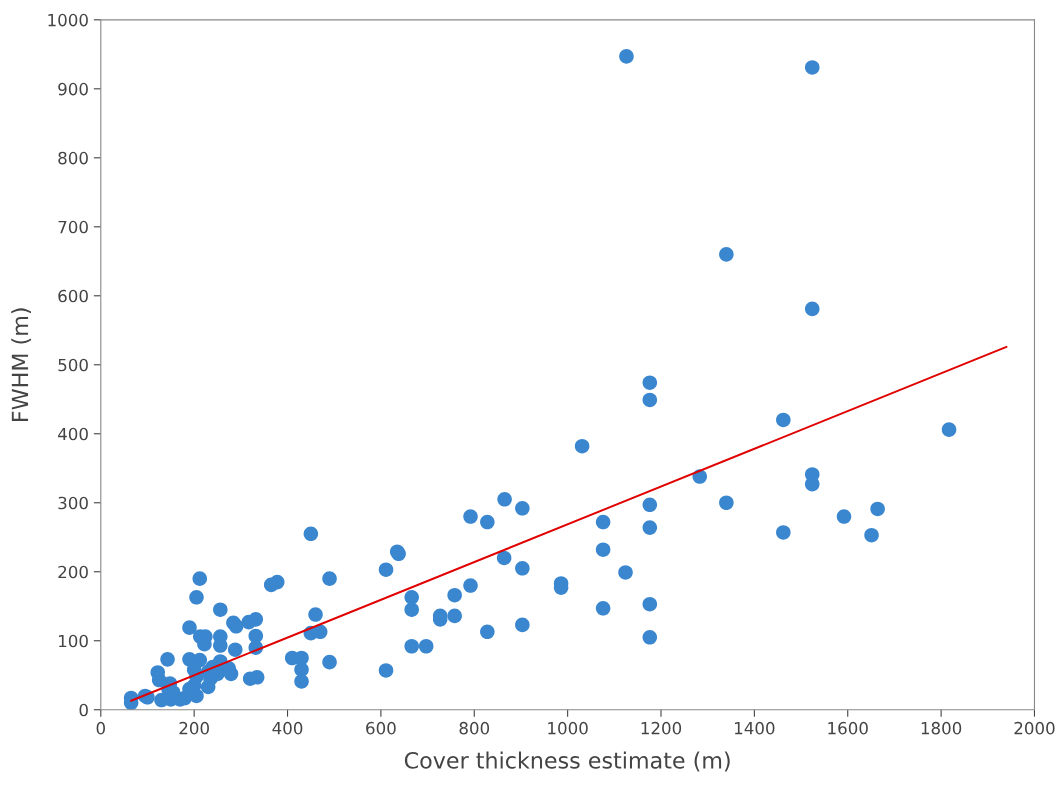 The image size is (1061, 793). Describe the element at coordinates (754, 728) in the screenshot. I see `x-tick-label: 1400` at that location.